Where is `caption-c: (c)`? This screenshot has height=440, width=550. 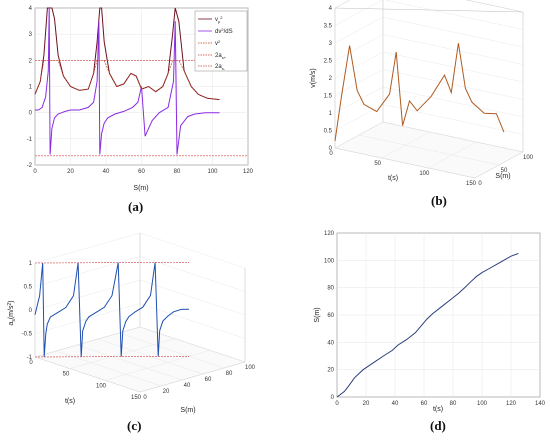
caption-c: (c) is located at coordinates (134, 425).